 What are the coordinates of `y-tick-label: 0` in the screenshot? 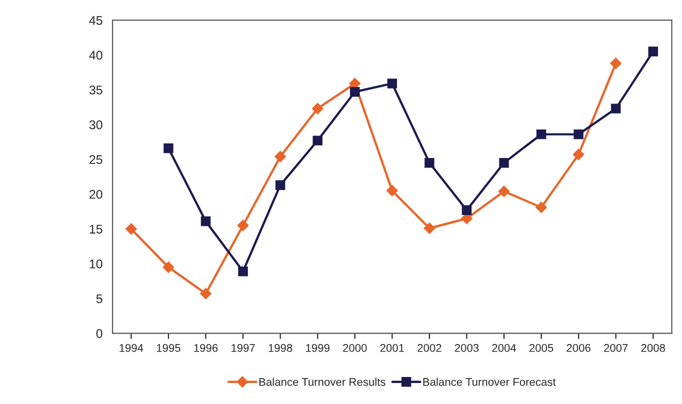 It's located at (99, 333).